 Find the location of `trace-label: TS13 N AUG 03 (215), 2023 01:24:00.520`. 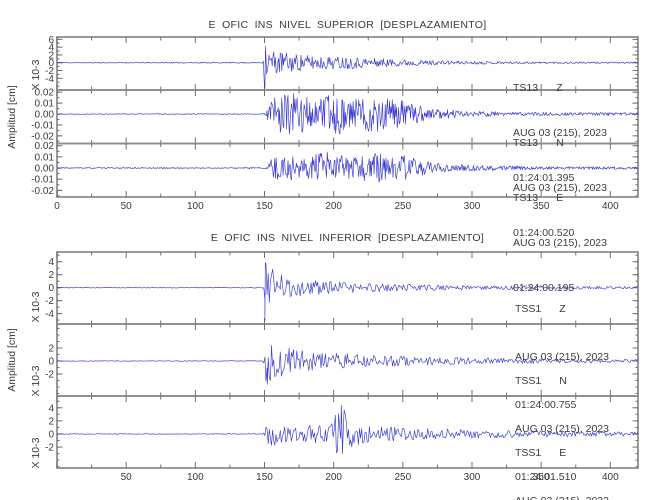

trace-label: TS13 N AUG 03 (215), 2023 01:24:00.520 is located at coordinates (560, 188).